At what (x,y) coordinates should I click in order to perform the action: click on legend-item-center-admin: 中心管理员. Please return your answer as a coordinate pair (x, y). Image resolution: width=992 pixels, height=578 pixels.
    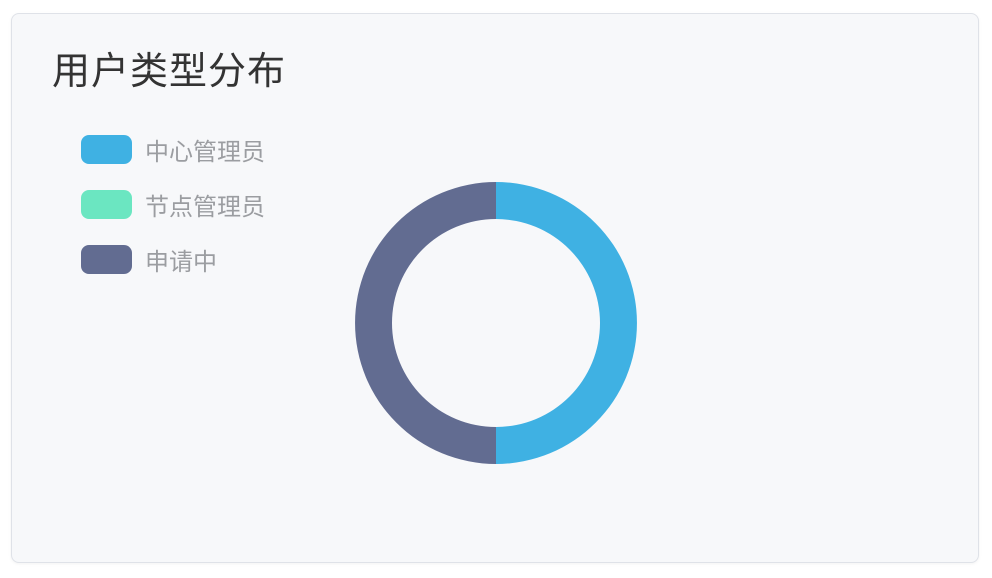
    Looking at the image, I should click on (173, 149).